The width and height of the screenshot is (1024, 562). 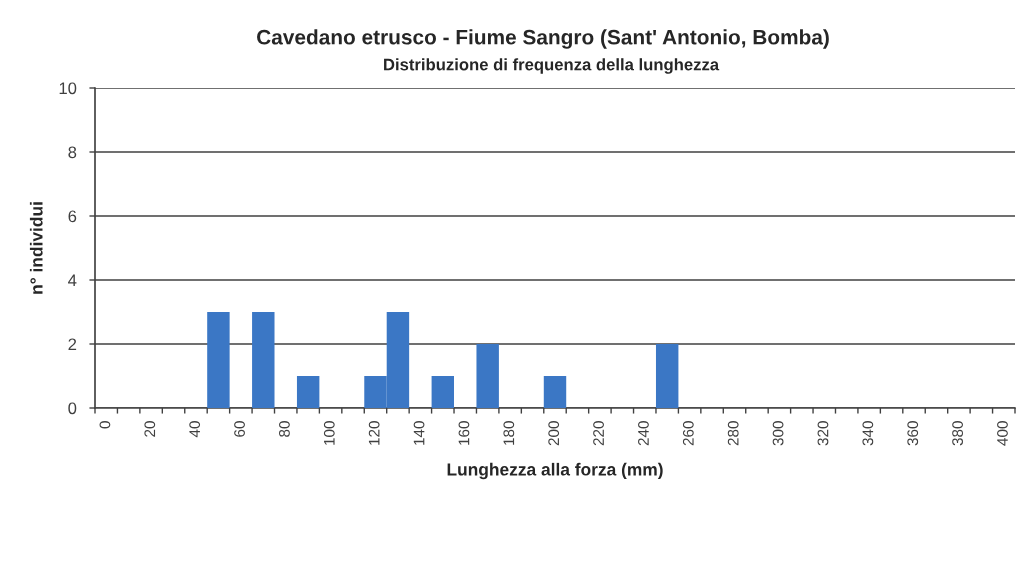 What do you see at coordinates (643, 433) in the screenshot?
I see `x-tick-label: 240` at bounding box center [643, 433].